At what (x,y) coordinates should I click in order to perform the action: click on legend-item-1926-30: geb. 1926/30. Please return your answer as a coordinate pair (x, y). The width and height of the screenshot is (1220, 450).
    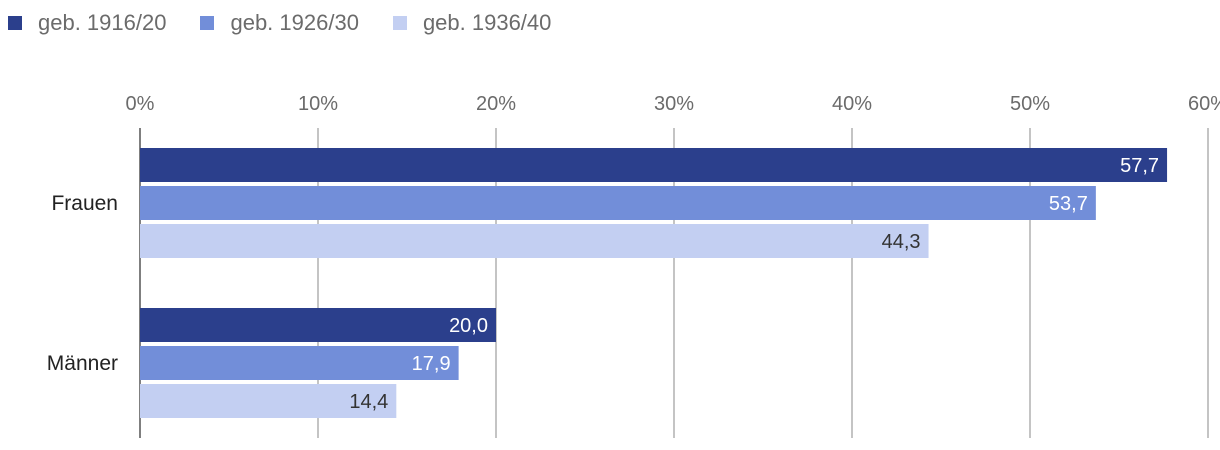
    Looking at the image, I should click on (279, 23).